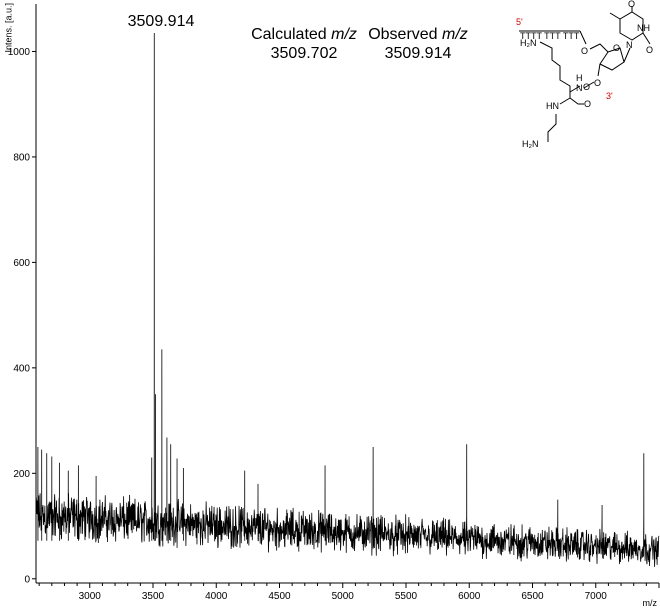 The image size is (660, 610). Describe the element at coordinates (27, 579) in the screenshot. I see `y-tick-label: 0` at that location.